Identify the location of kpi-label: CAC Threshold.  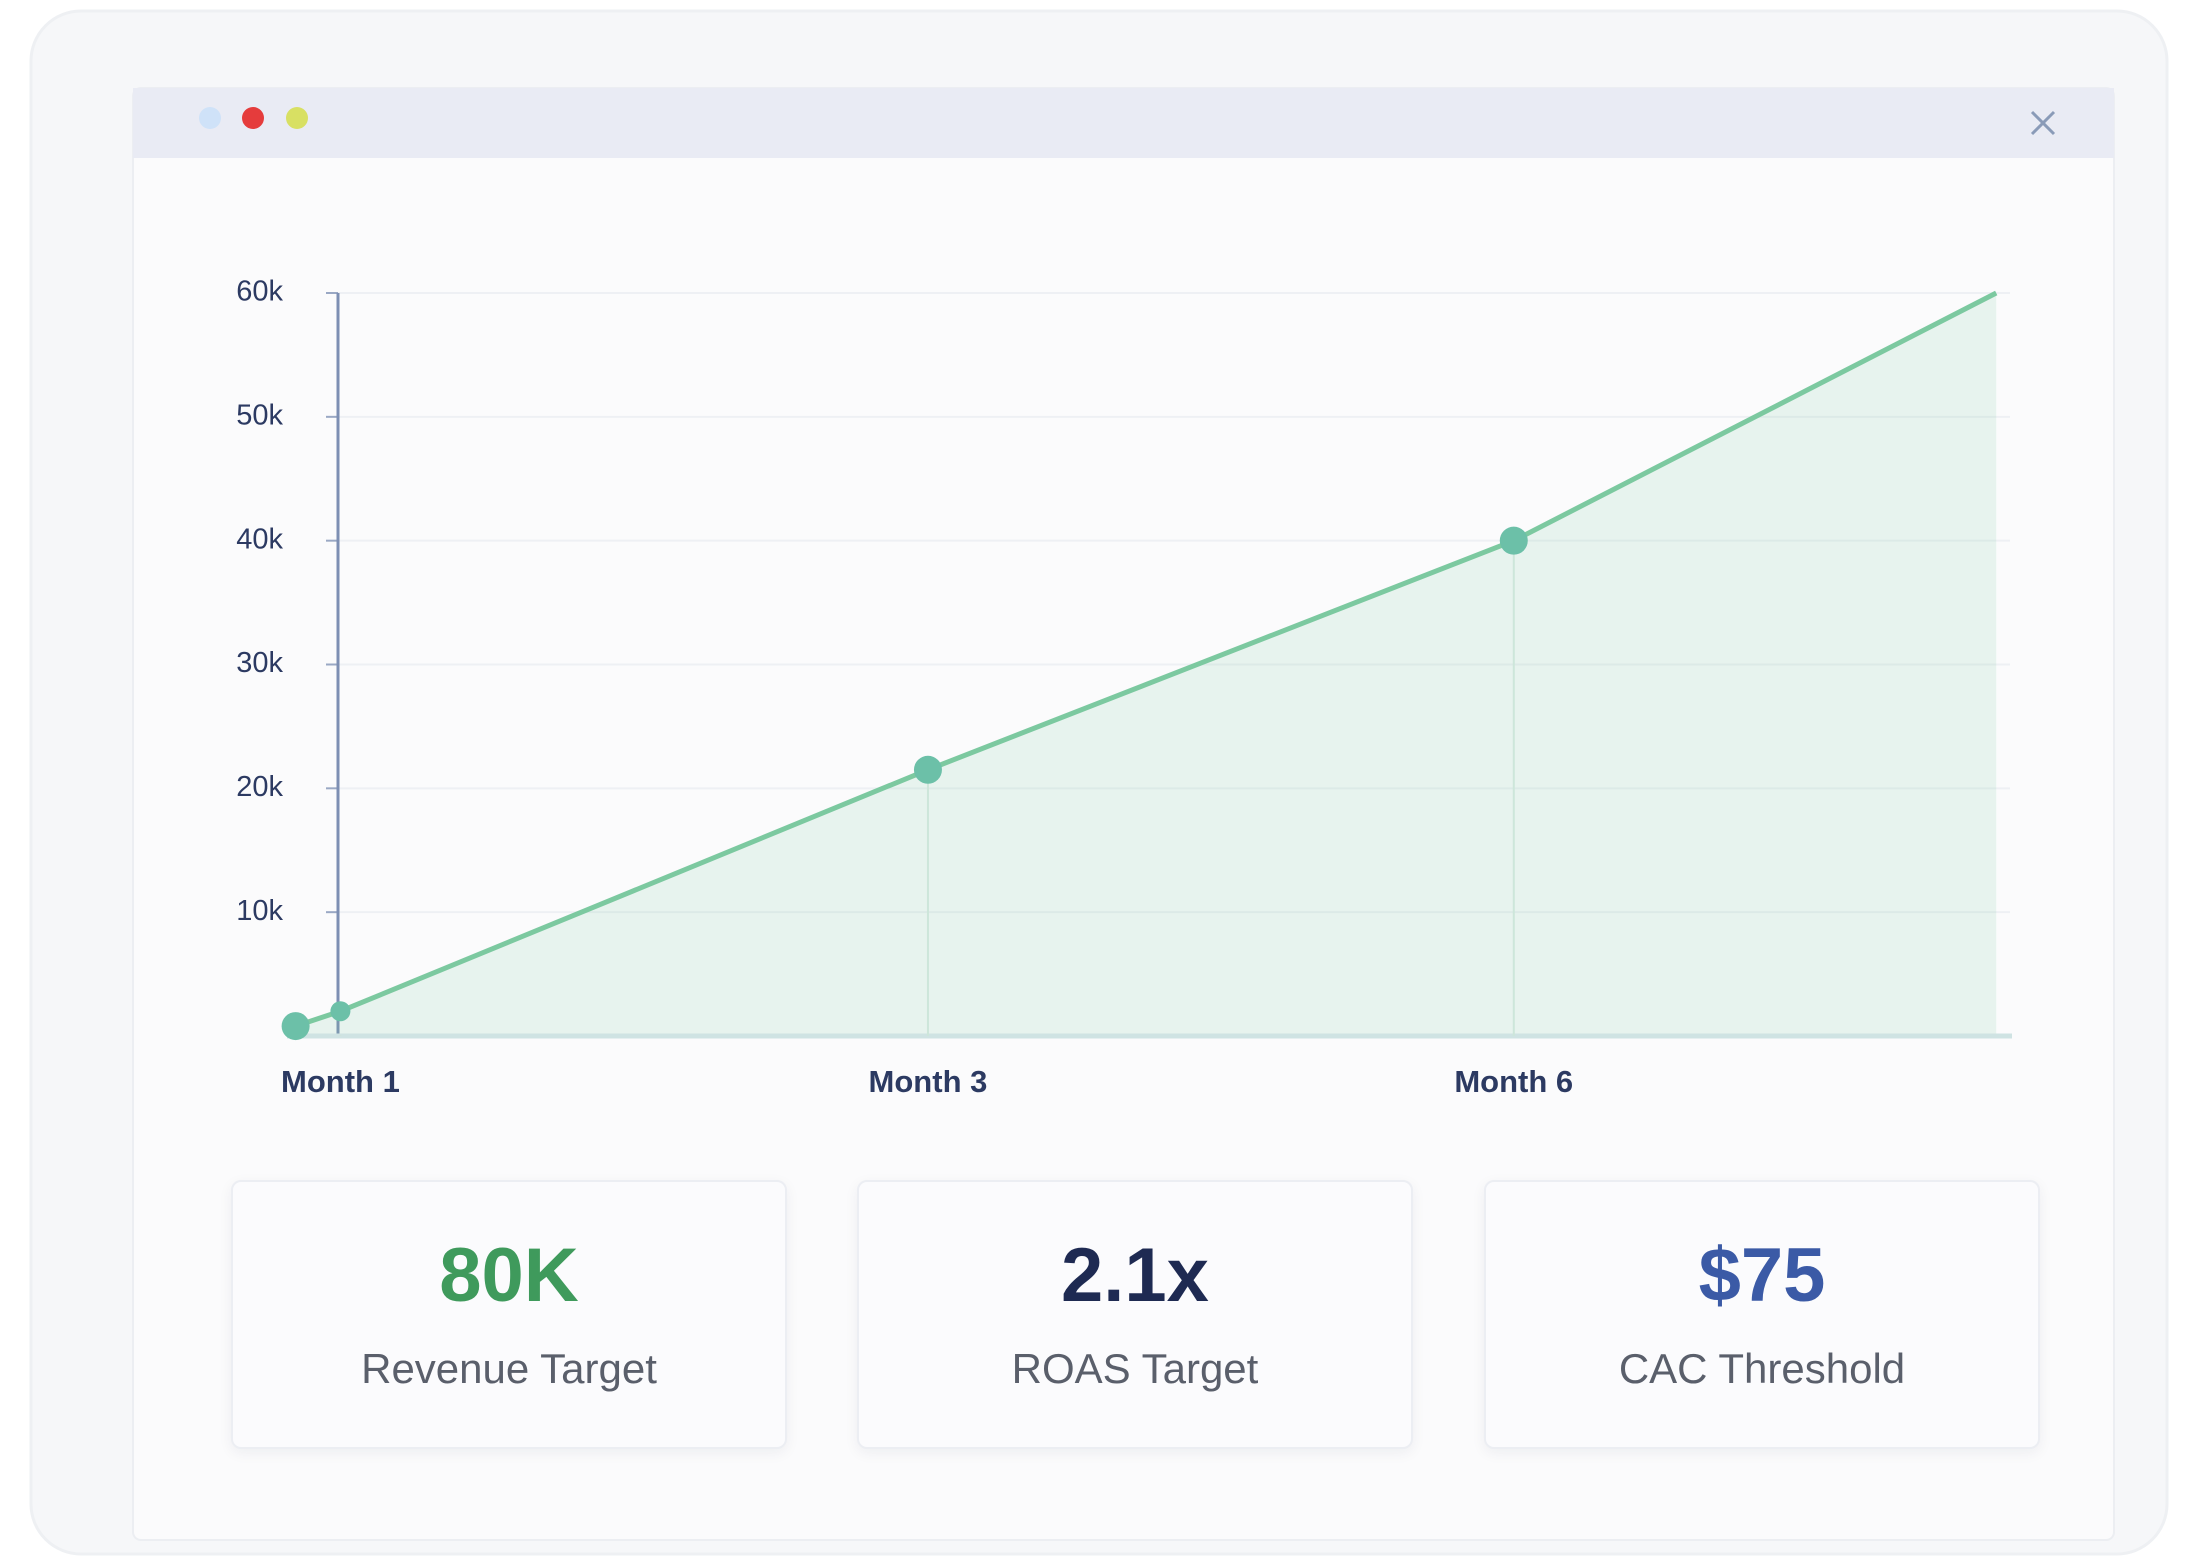
(1762, 1368).